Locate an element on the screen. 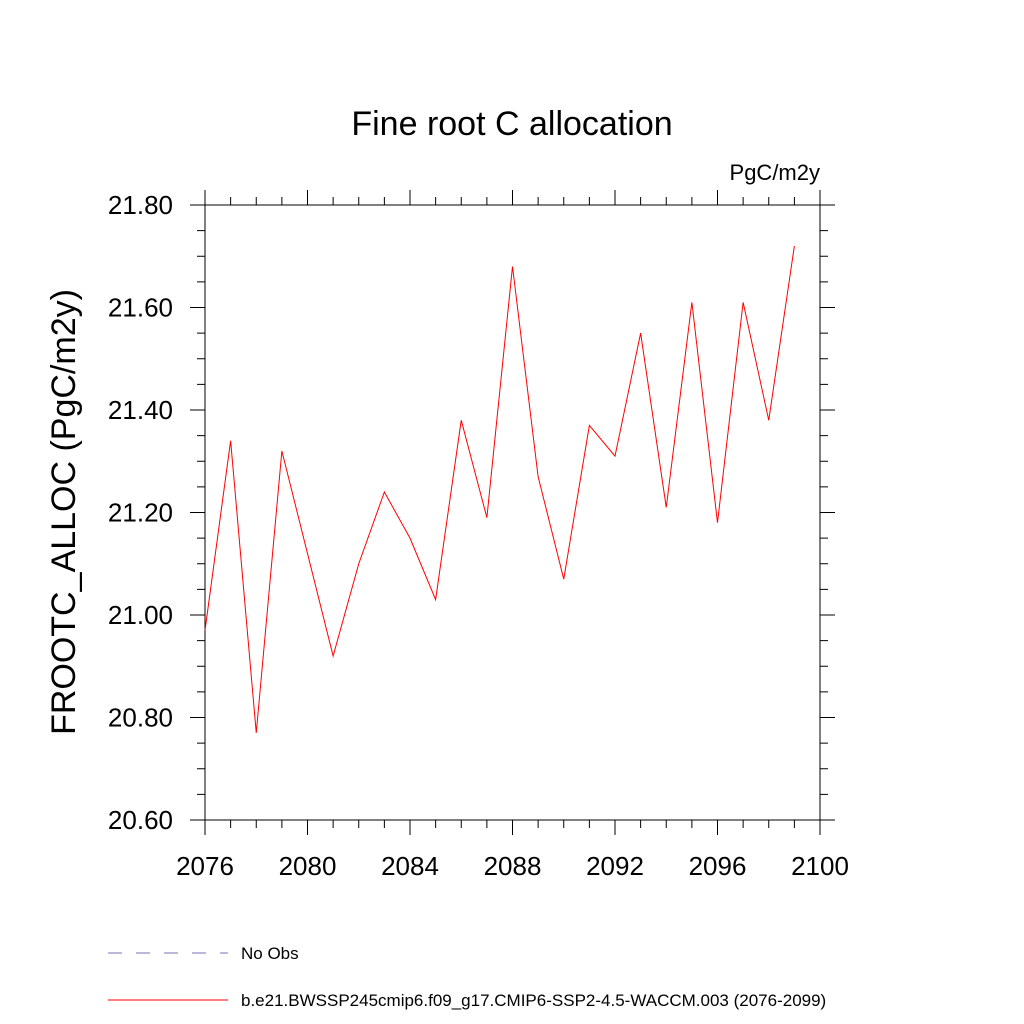 This screenshot has height=1024, width=1024. y-tick-label: 21.80 is located at coordinates (140, 205).